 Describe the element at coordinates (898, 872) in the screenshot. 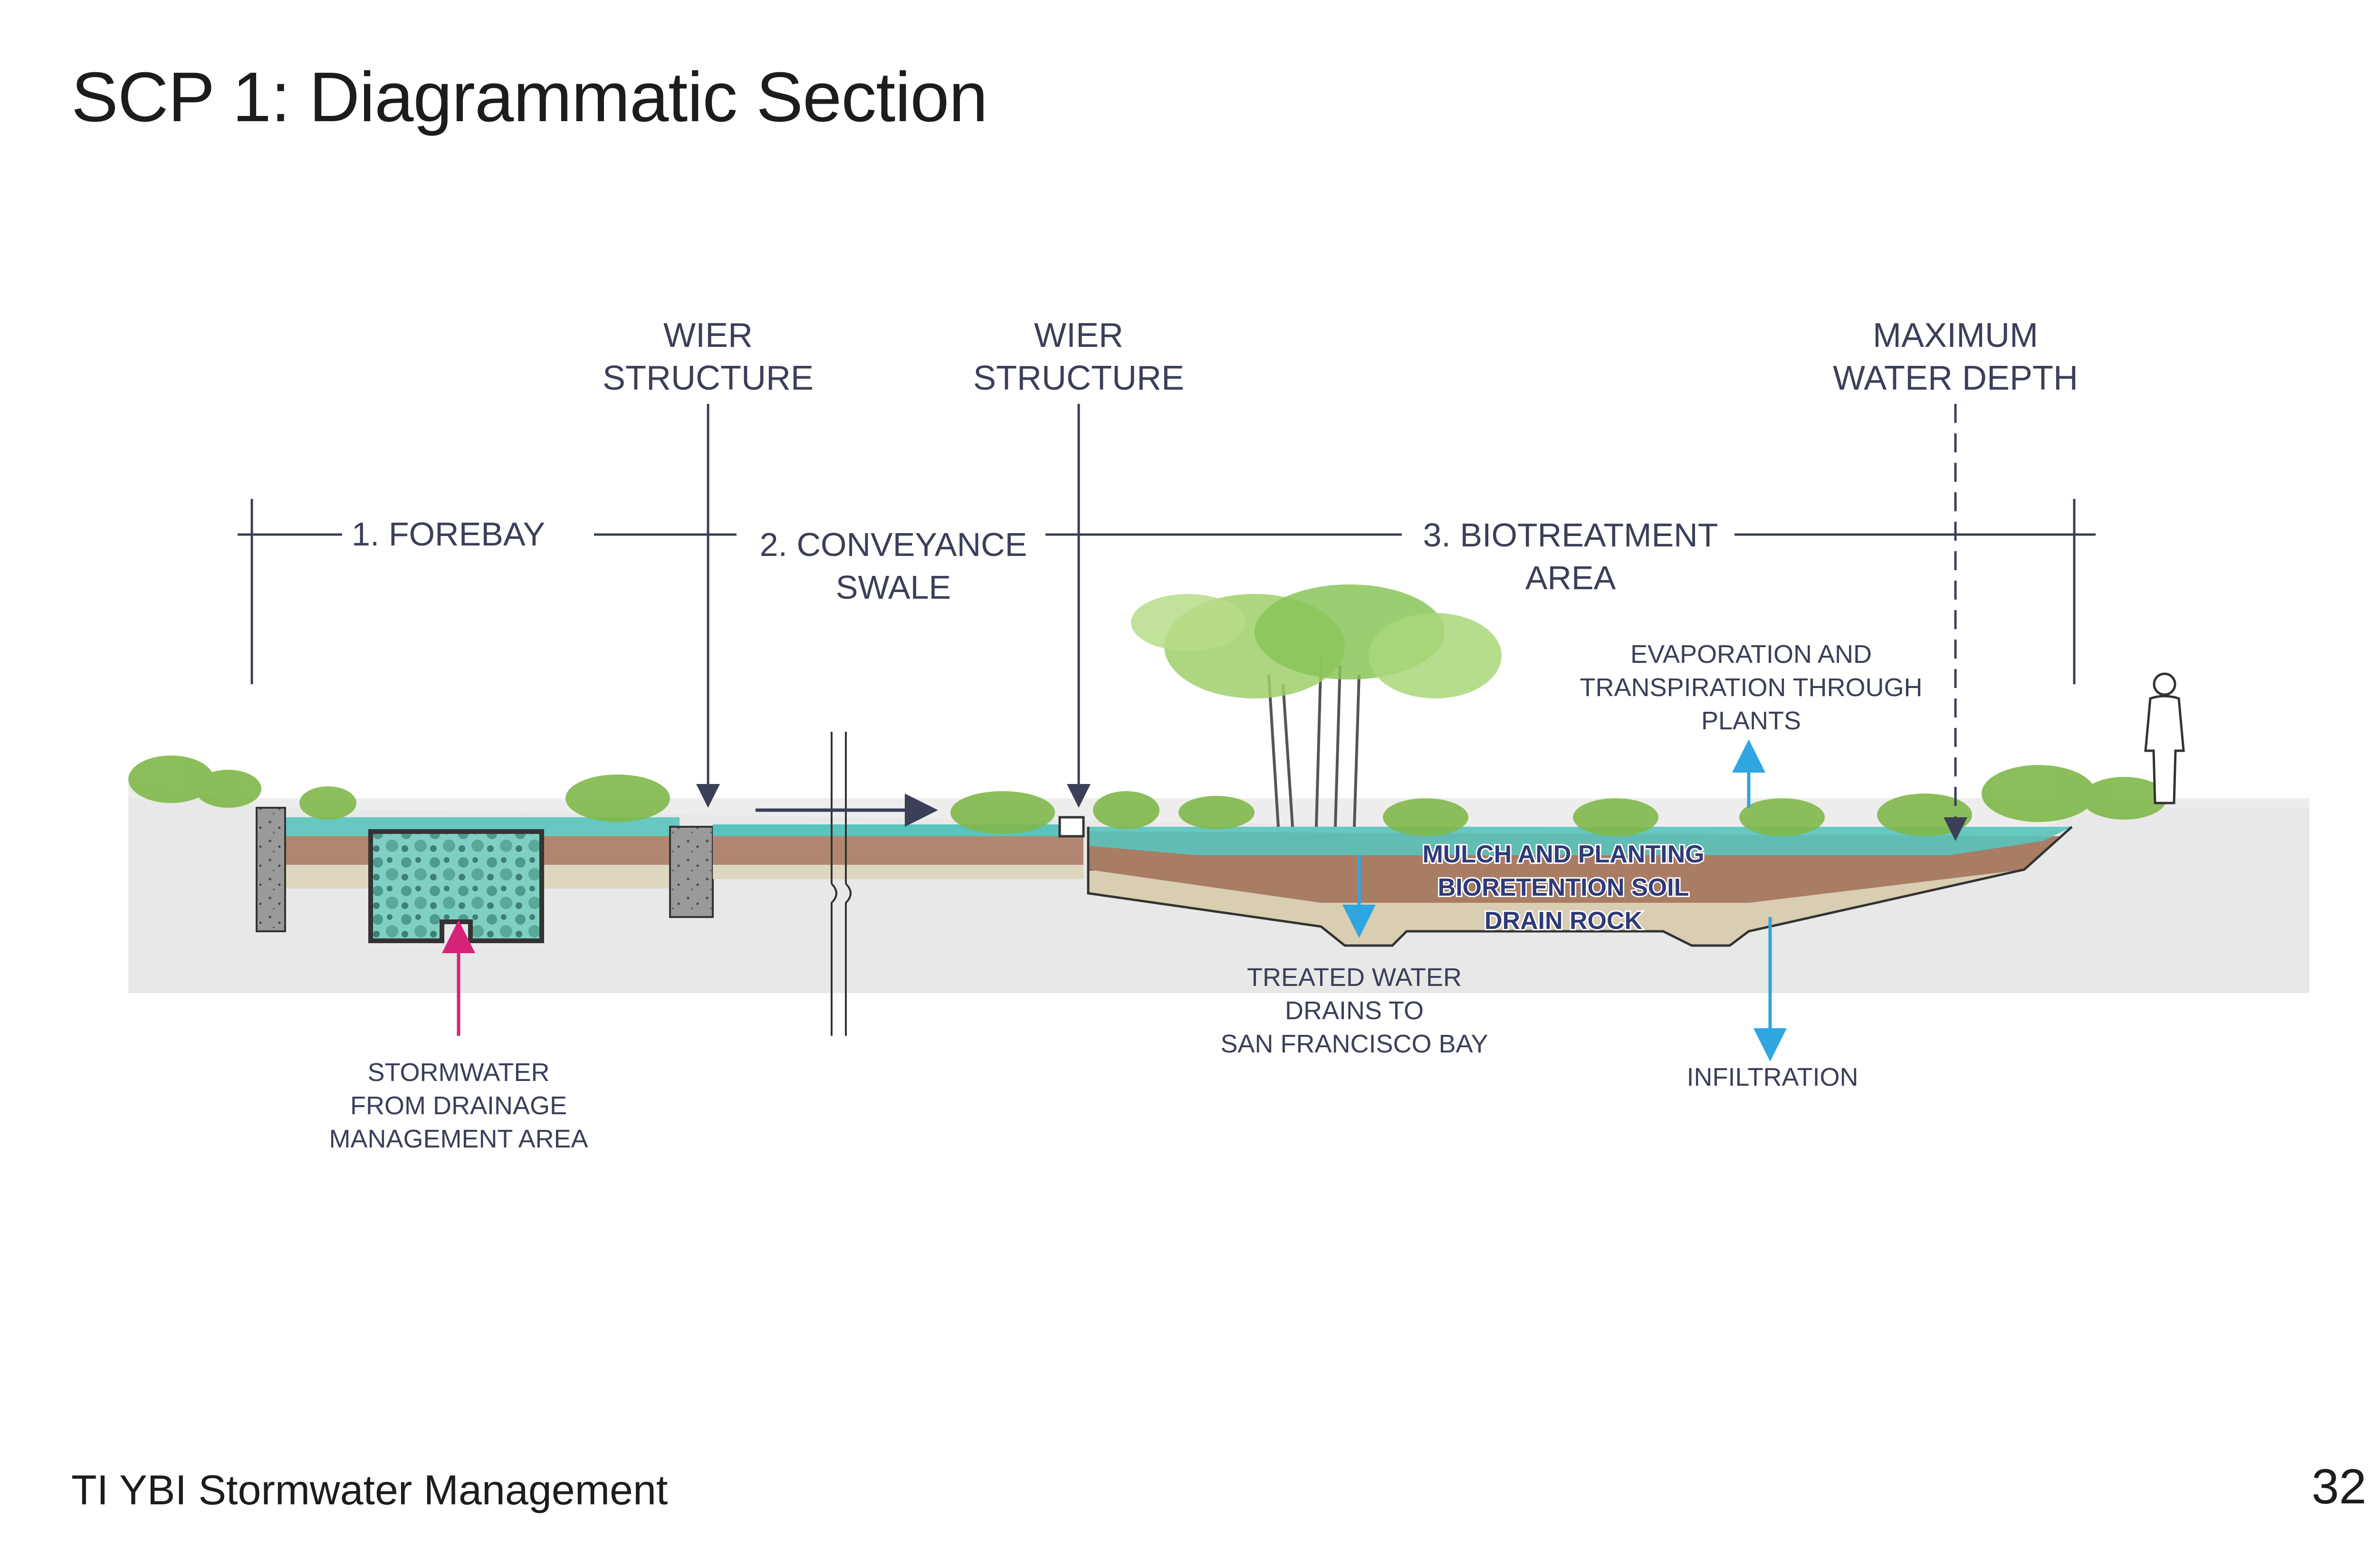

I see `swale-sand` at that location.